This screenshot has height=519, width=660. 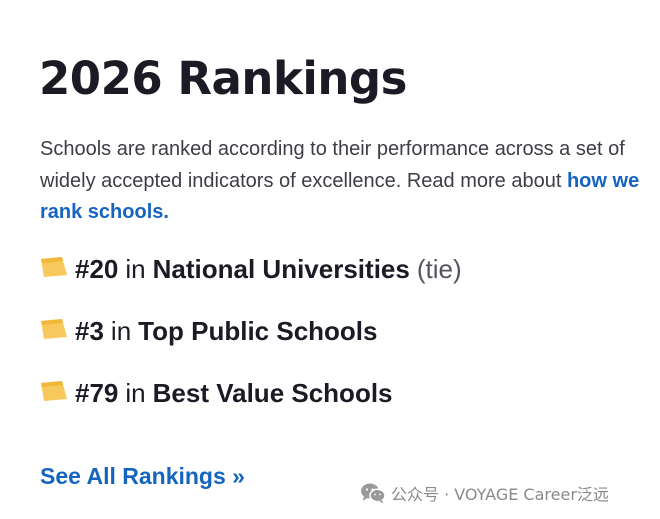 What do you see at coordinates (272, 392) in the screenshot?
I see `ranking-list-link-best-value-schools: Best Value Schools` at bounding box center [272, 392].